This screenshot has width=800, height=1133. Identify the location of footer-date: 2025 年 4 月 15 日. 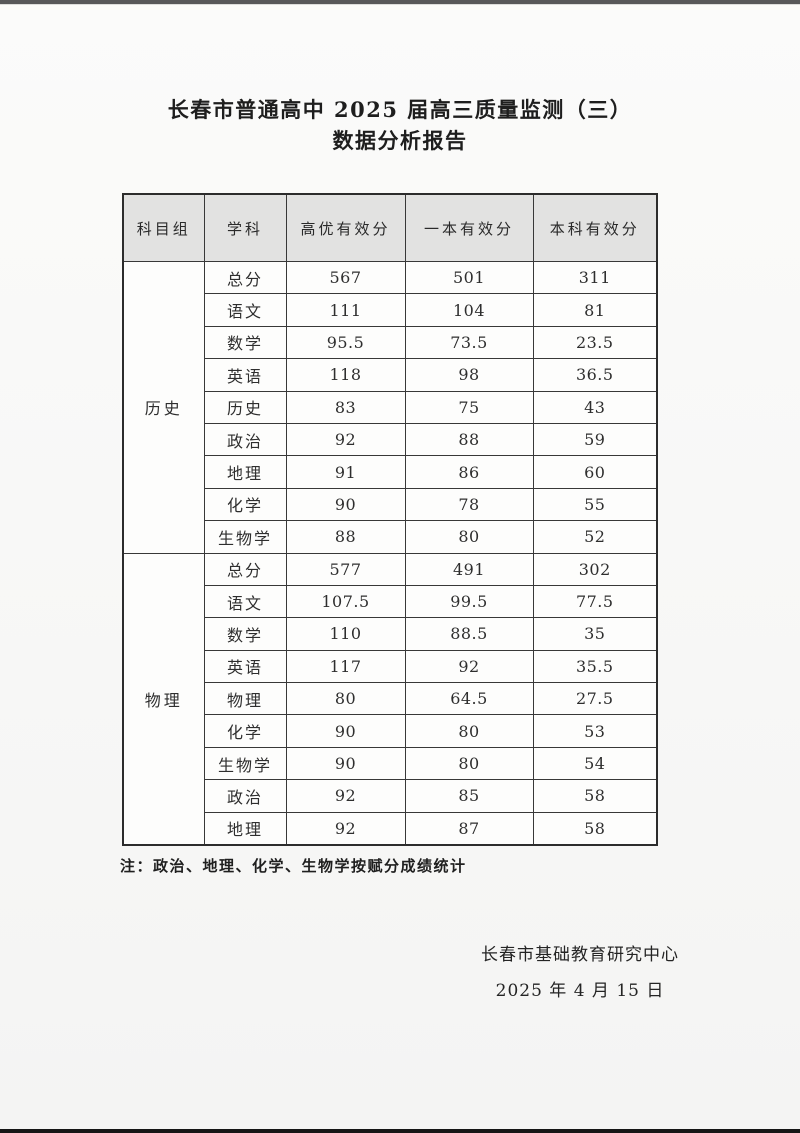
(580, 991).